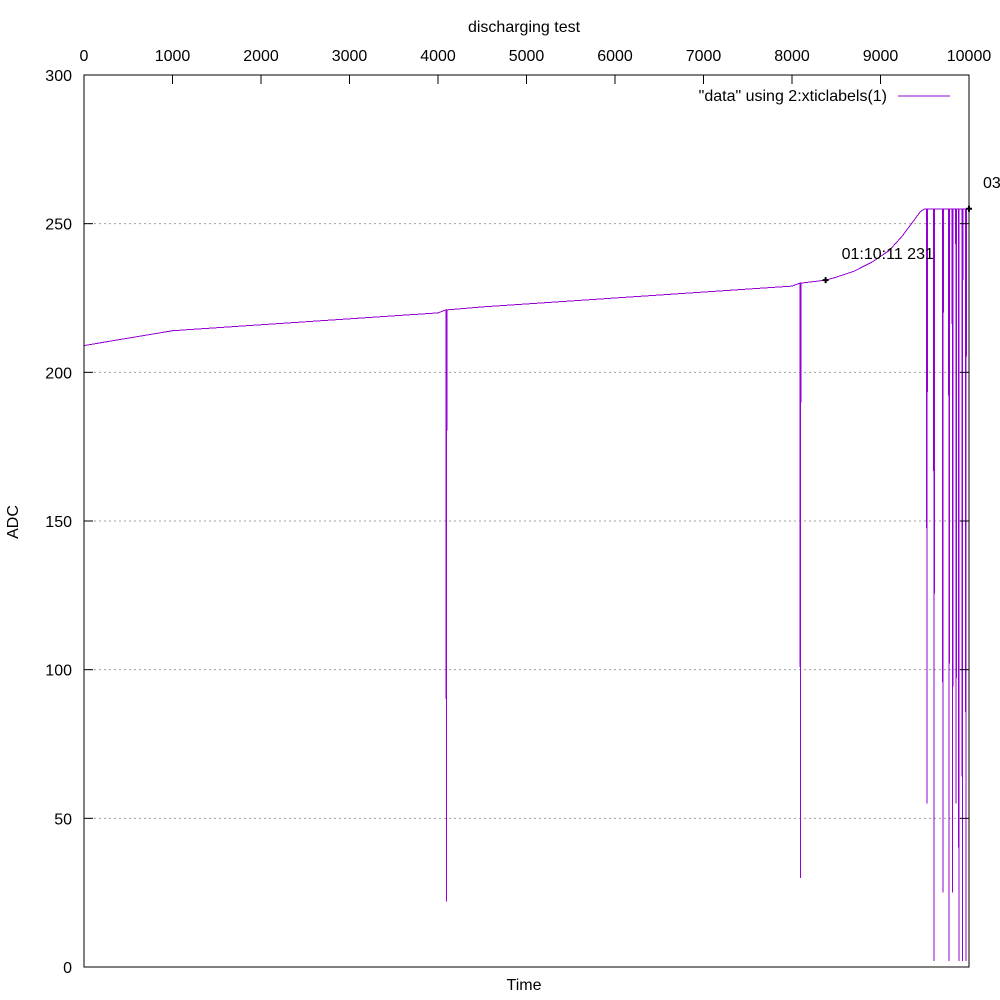  I want to click on legend-label: "data" using 2:xticlabels(1), so click(793, 96).